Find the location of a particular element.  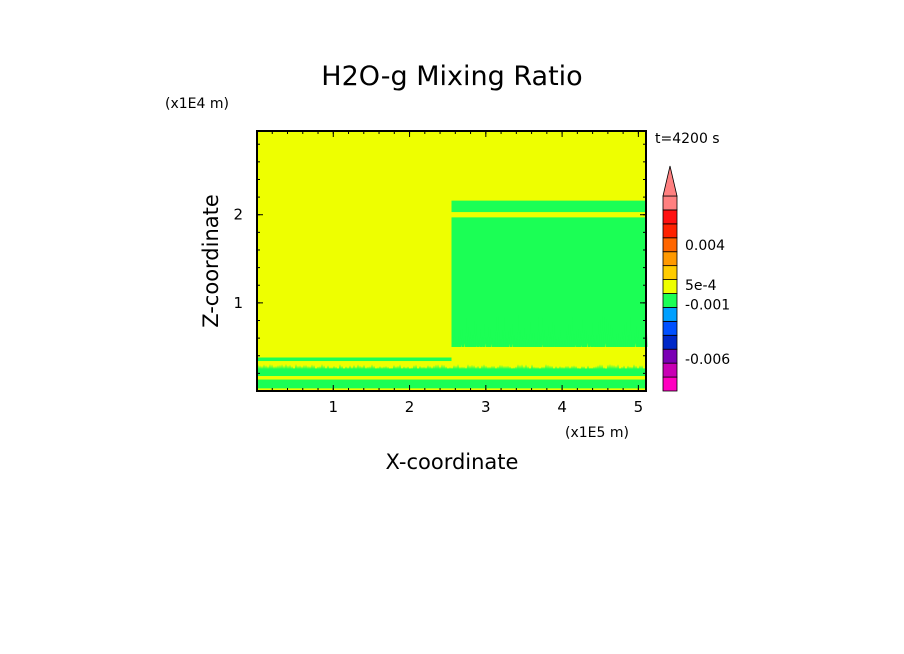

x-tick-label: 5 is located at coordinates (639, 407).